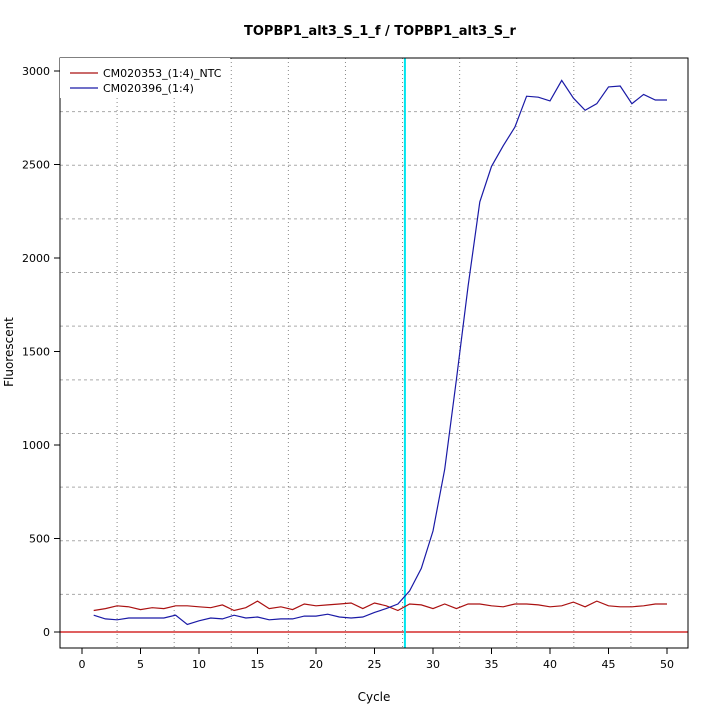  Describe the element at coordinates (82, 664) in the screenshot. I see `x-tick-label: 0` at that location.